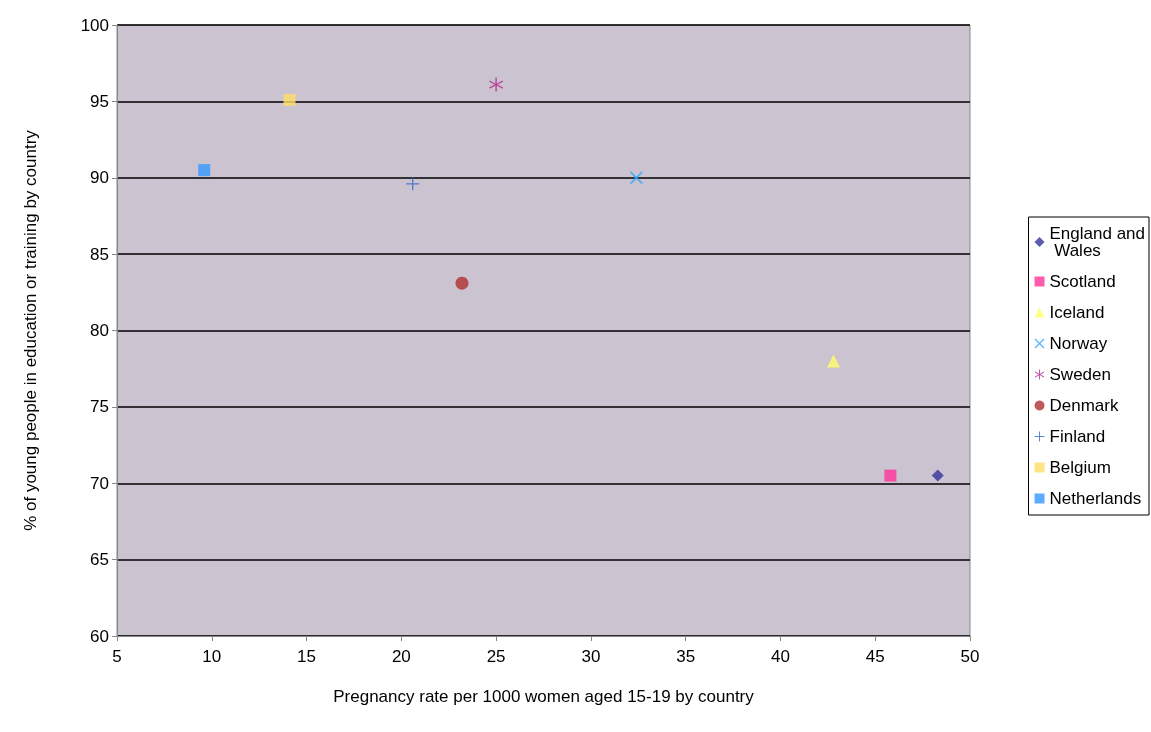 The image size is (1151, 732). I want to click on legend-label: Denmark, so click(1084, 405).